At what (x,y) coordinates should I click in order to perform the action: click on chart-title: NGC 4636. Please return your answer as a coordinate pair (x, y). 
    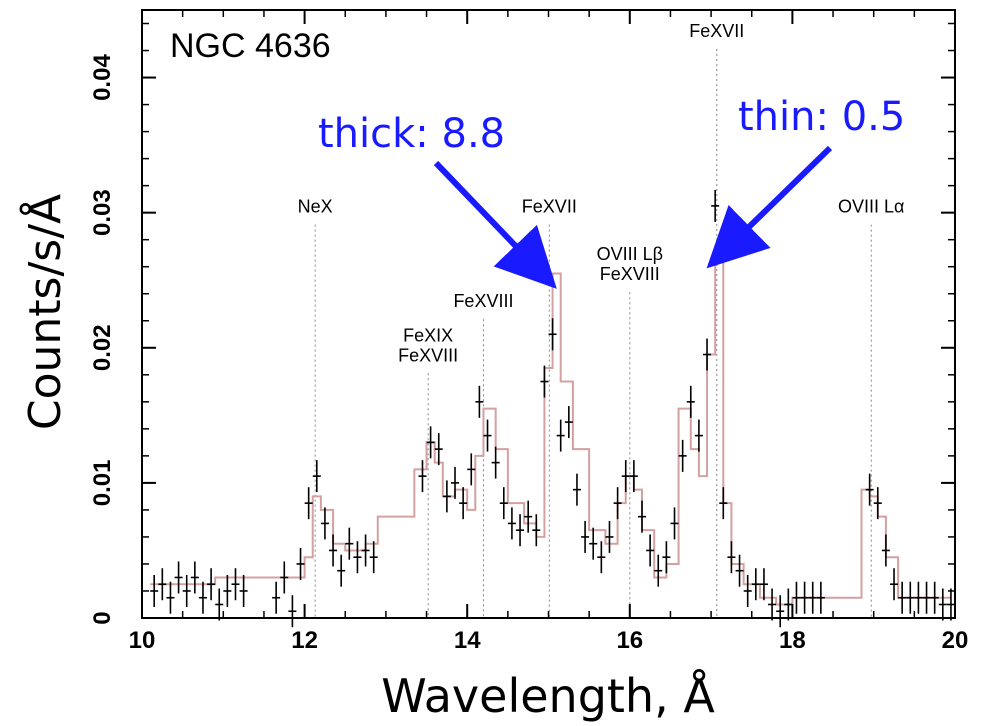
    Looking at the image, I should click on (250, 46).